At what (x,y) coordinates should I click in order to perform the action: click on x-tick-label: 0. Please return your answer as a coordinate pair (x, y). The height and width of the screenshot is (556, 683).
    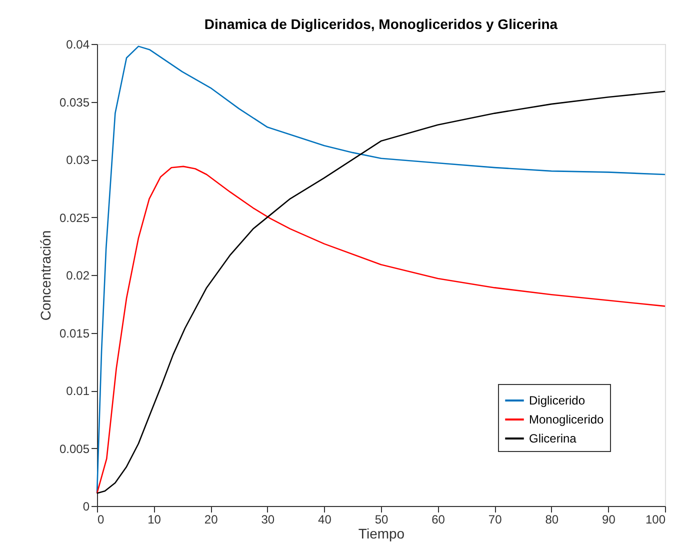
    Looking at the image, I should click on (101, 519).